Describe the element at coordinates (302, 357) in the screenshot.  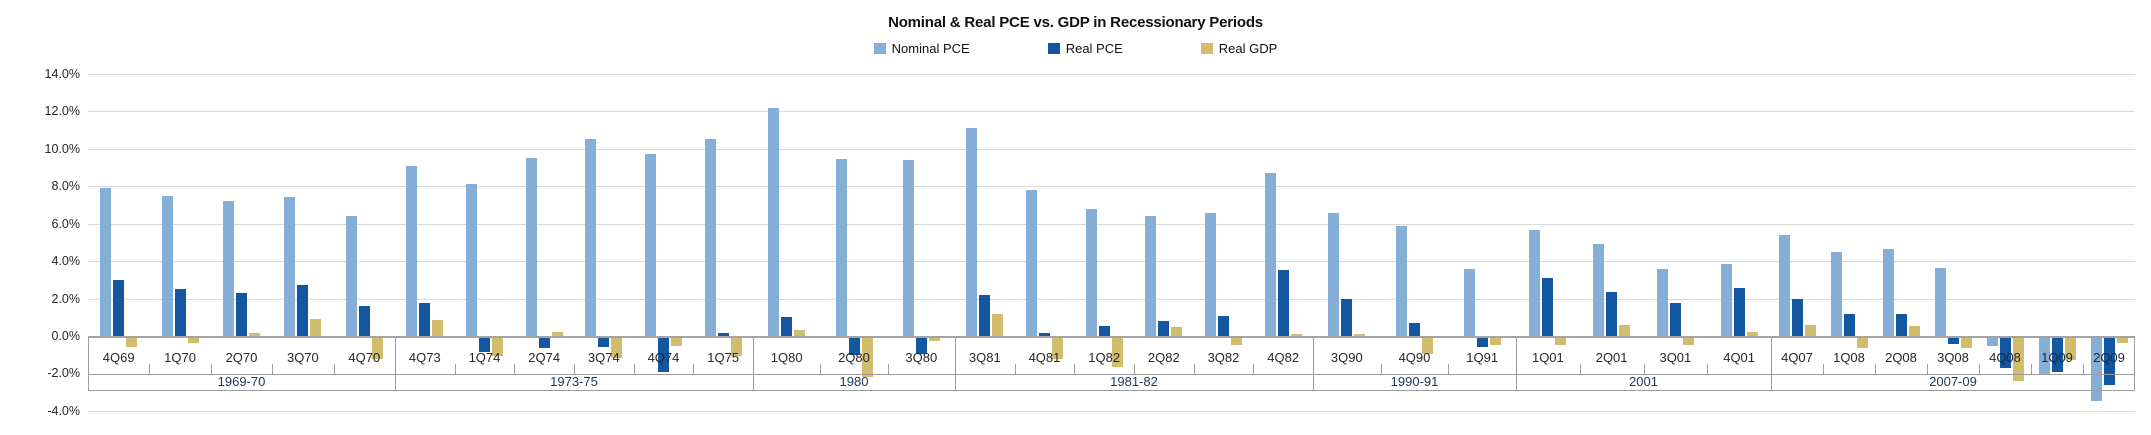
I see `quarter-label: 3Q70` at that location.